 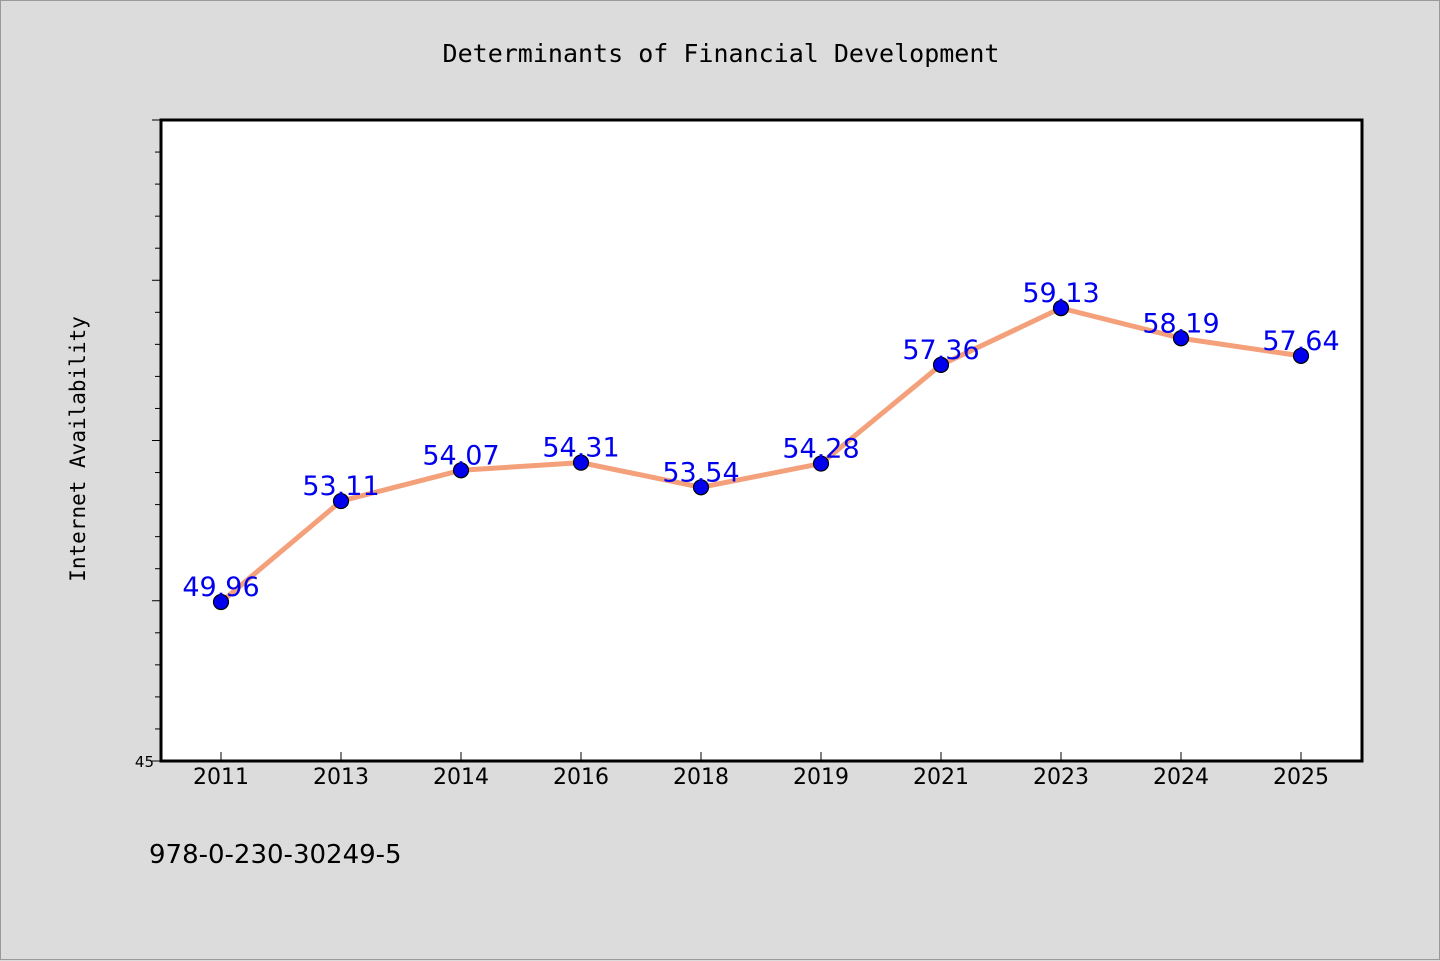 What do you see at coordinates (1060, 293) in the screenshot?
I see `data-label: 59.13` at bounding box center [1060, 293].